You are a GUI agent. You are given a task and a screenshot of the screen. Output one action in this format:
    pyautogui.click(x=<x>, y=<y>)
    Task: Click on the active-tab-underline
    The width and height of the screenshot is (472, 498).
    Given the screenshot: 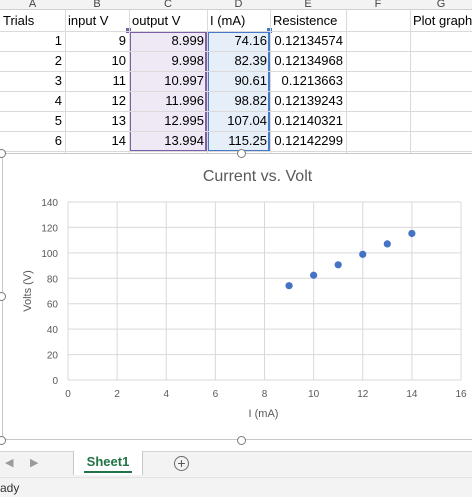 What is the action you would take?
    pyautogui.click(x=108, y=472)
    